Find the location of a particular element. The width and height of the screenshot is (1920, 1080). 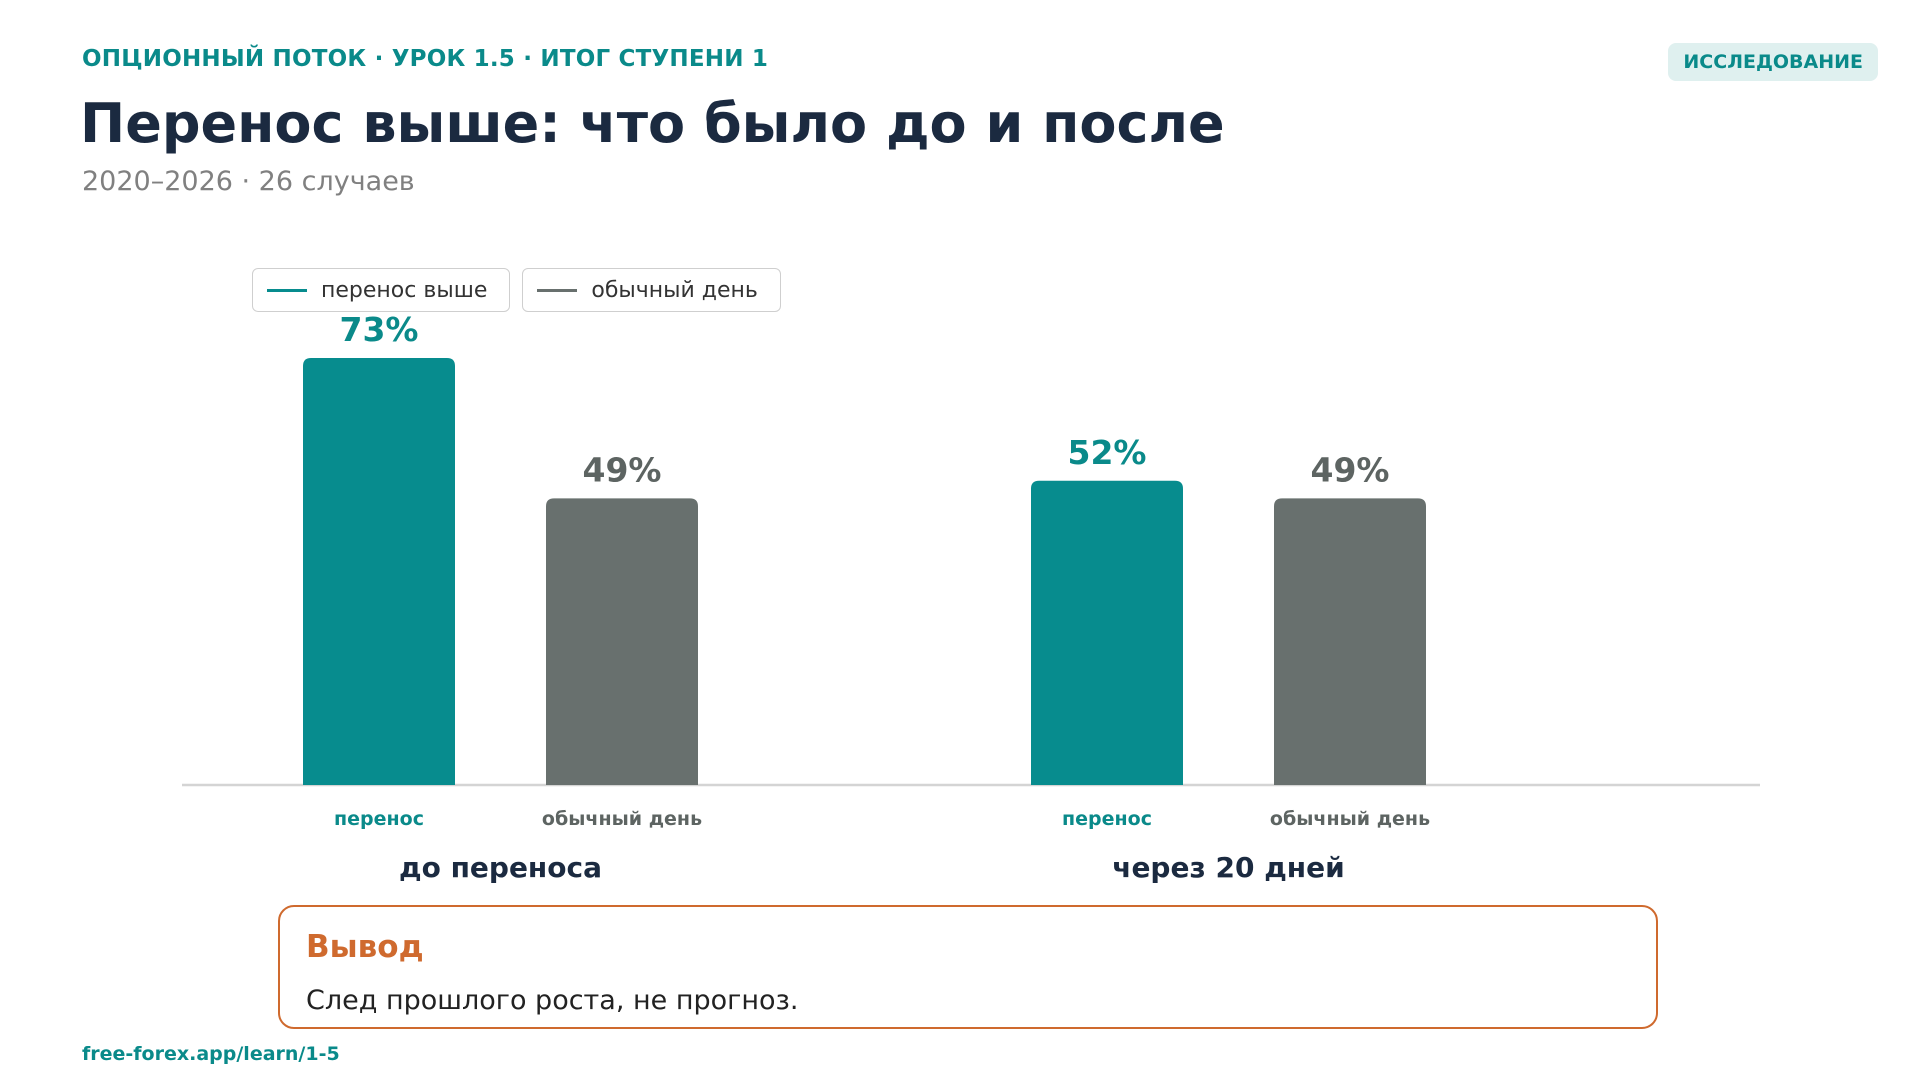

legend-swatch-transfer is located at coordinates (287, 290).